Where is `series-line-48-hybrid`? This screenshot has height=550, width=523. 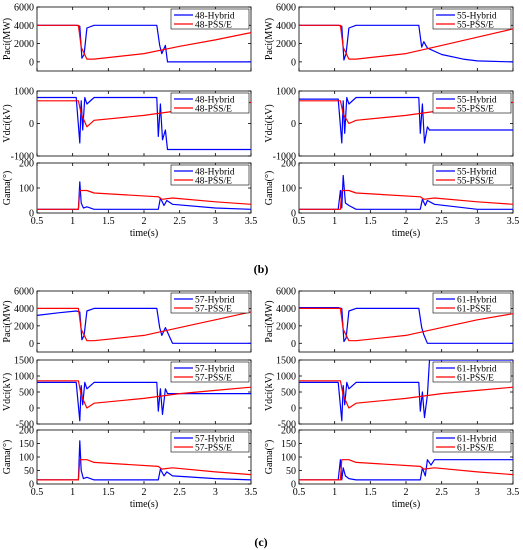
series-line-48-hybrid is located at coordinates (144, 123).